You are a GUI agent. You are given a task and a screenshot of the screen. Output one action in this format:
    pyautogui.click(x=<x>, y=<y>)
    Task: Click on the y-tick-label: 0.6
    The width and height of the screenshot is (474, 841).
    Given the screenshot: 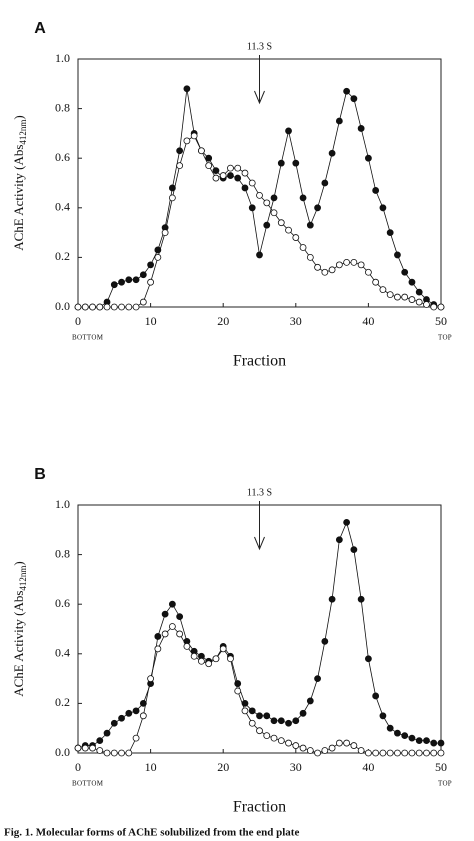 What is the action you would take?
    pyautogui.click(x=62, y=157)
    